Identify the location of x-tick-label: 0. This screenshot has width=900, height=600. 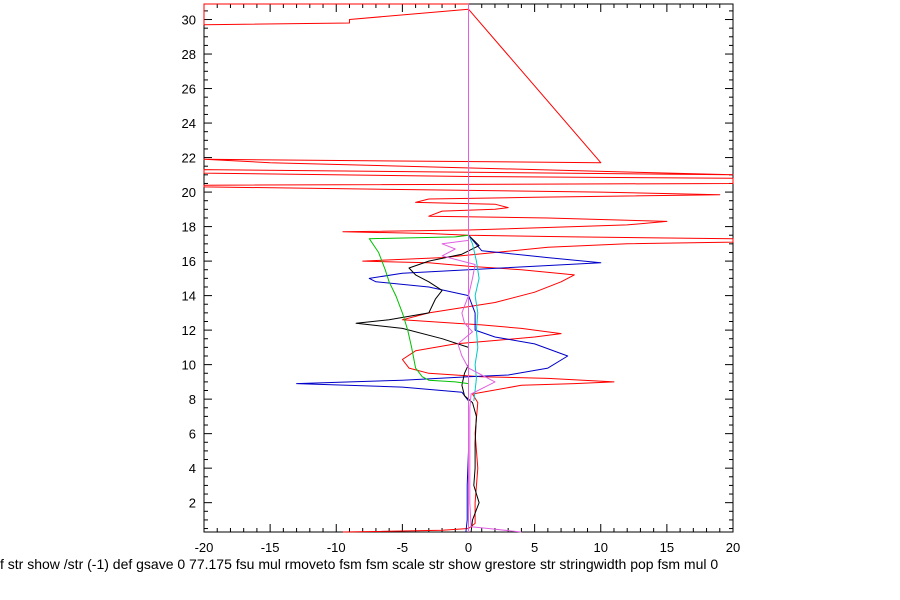
(468, 547).